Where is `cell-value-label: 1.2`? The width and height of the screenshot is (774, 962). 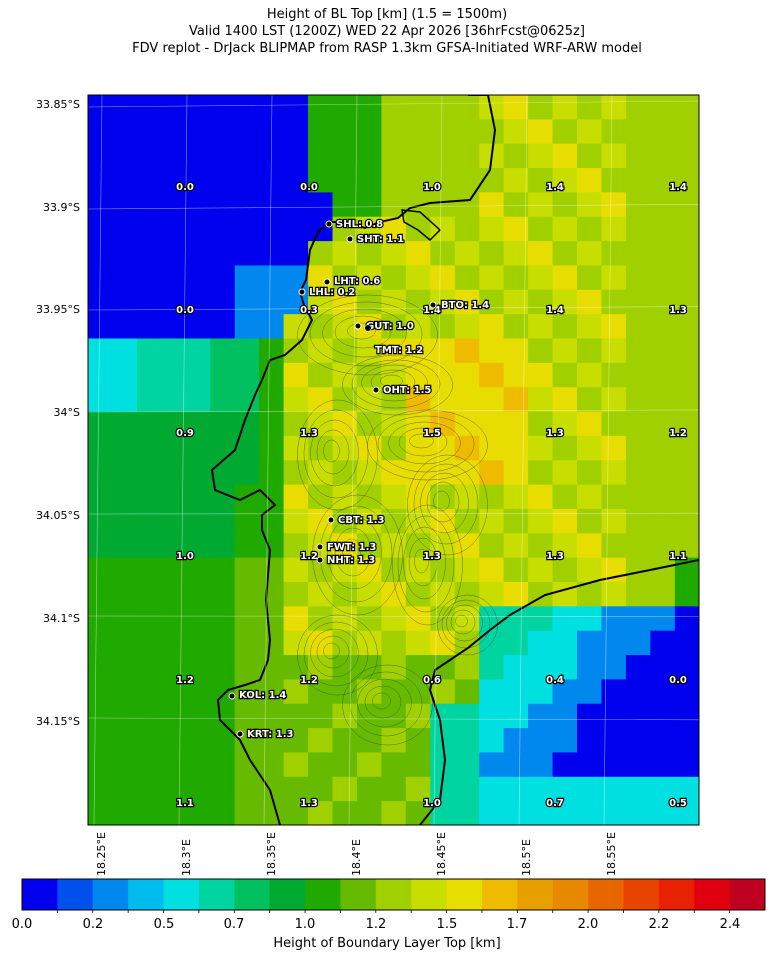 cell-value-label: 1.2 is located at coordinates (185, 680).